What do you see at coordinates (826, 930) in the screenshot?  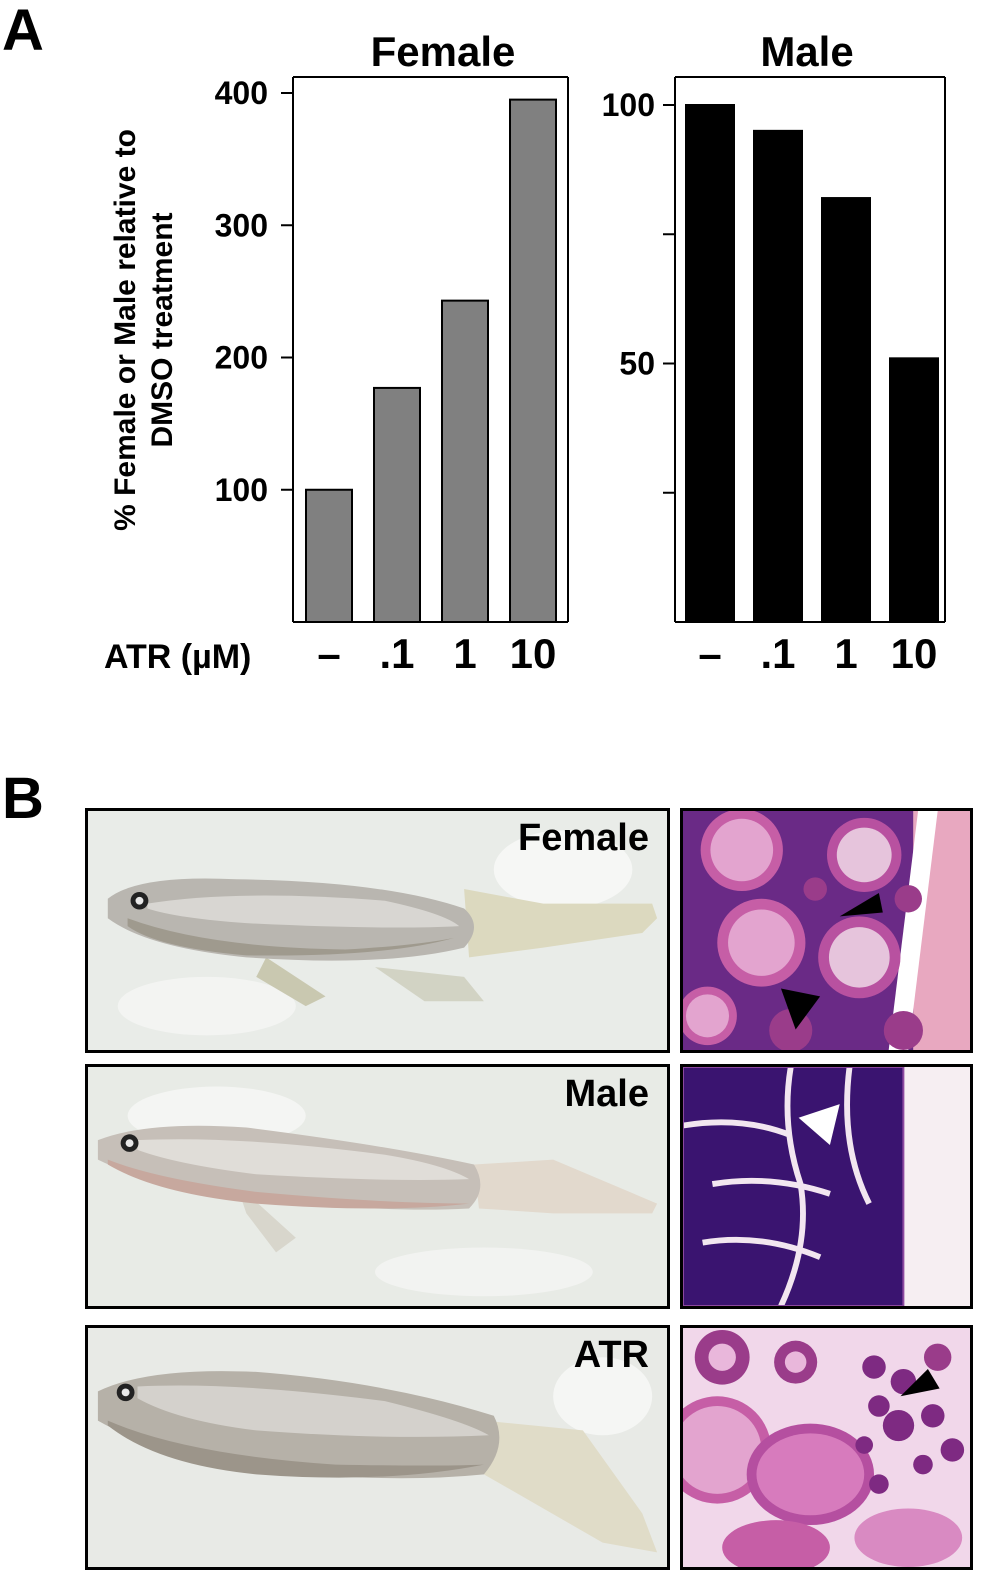 I see `female-histology-image` at bounding box center [826, 930].